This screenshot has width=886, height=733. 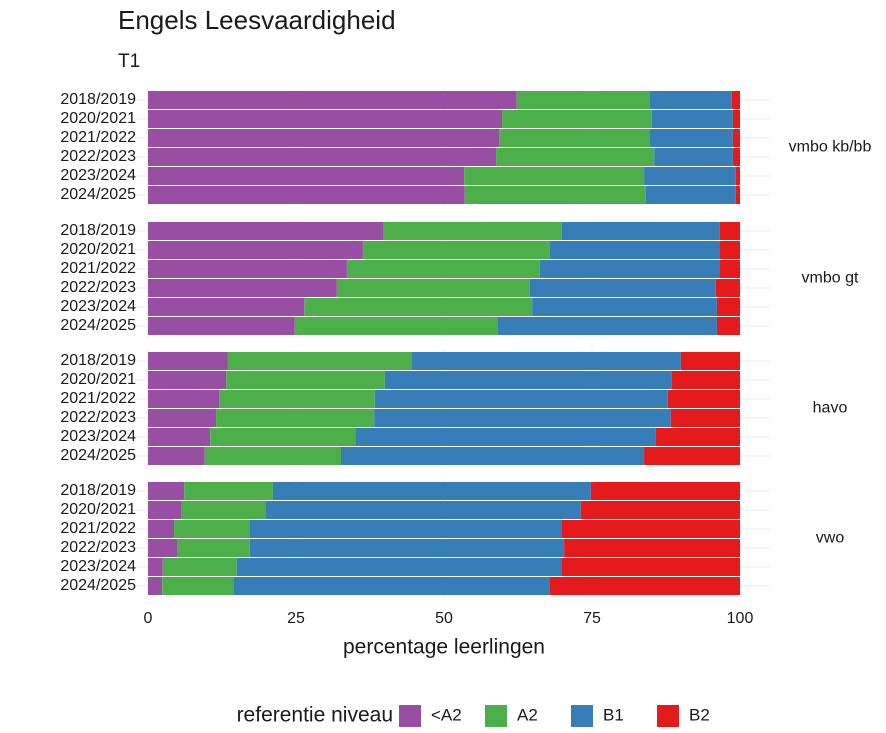 What do you see at coordinates (830, 538) in the screenshot?
I see `facet-label: vwo` at bounding box center [830, 538].